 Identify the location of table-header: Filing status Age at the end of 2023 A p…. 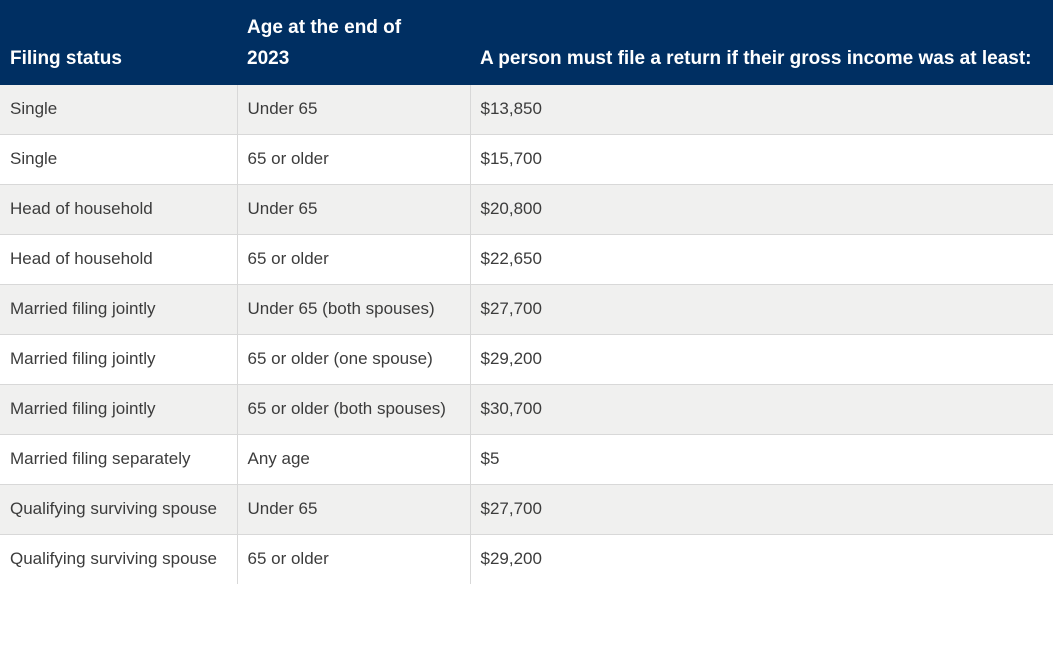
(526, 42).